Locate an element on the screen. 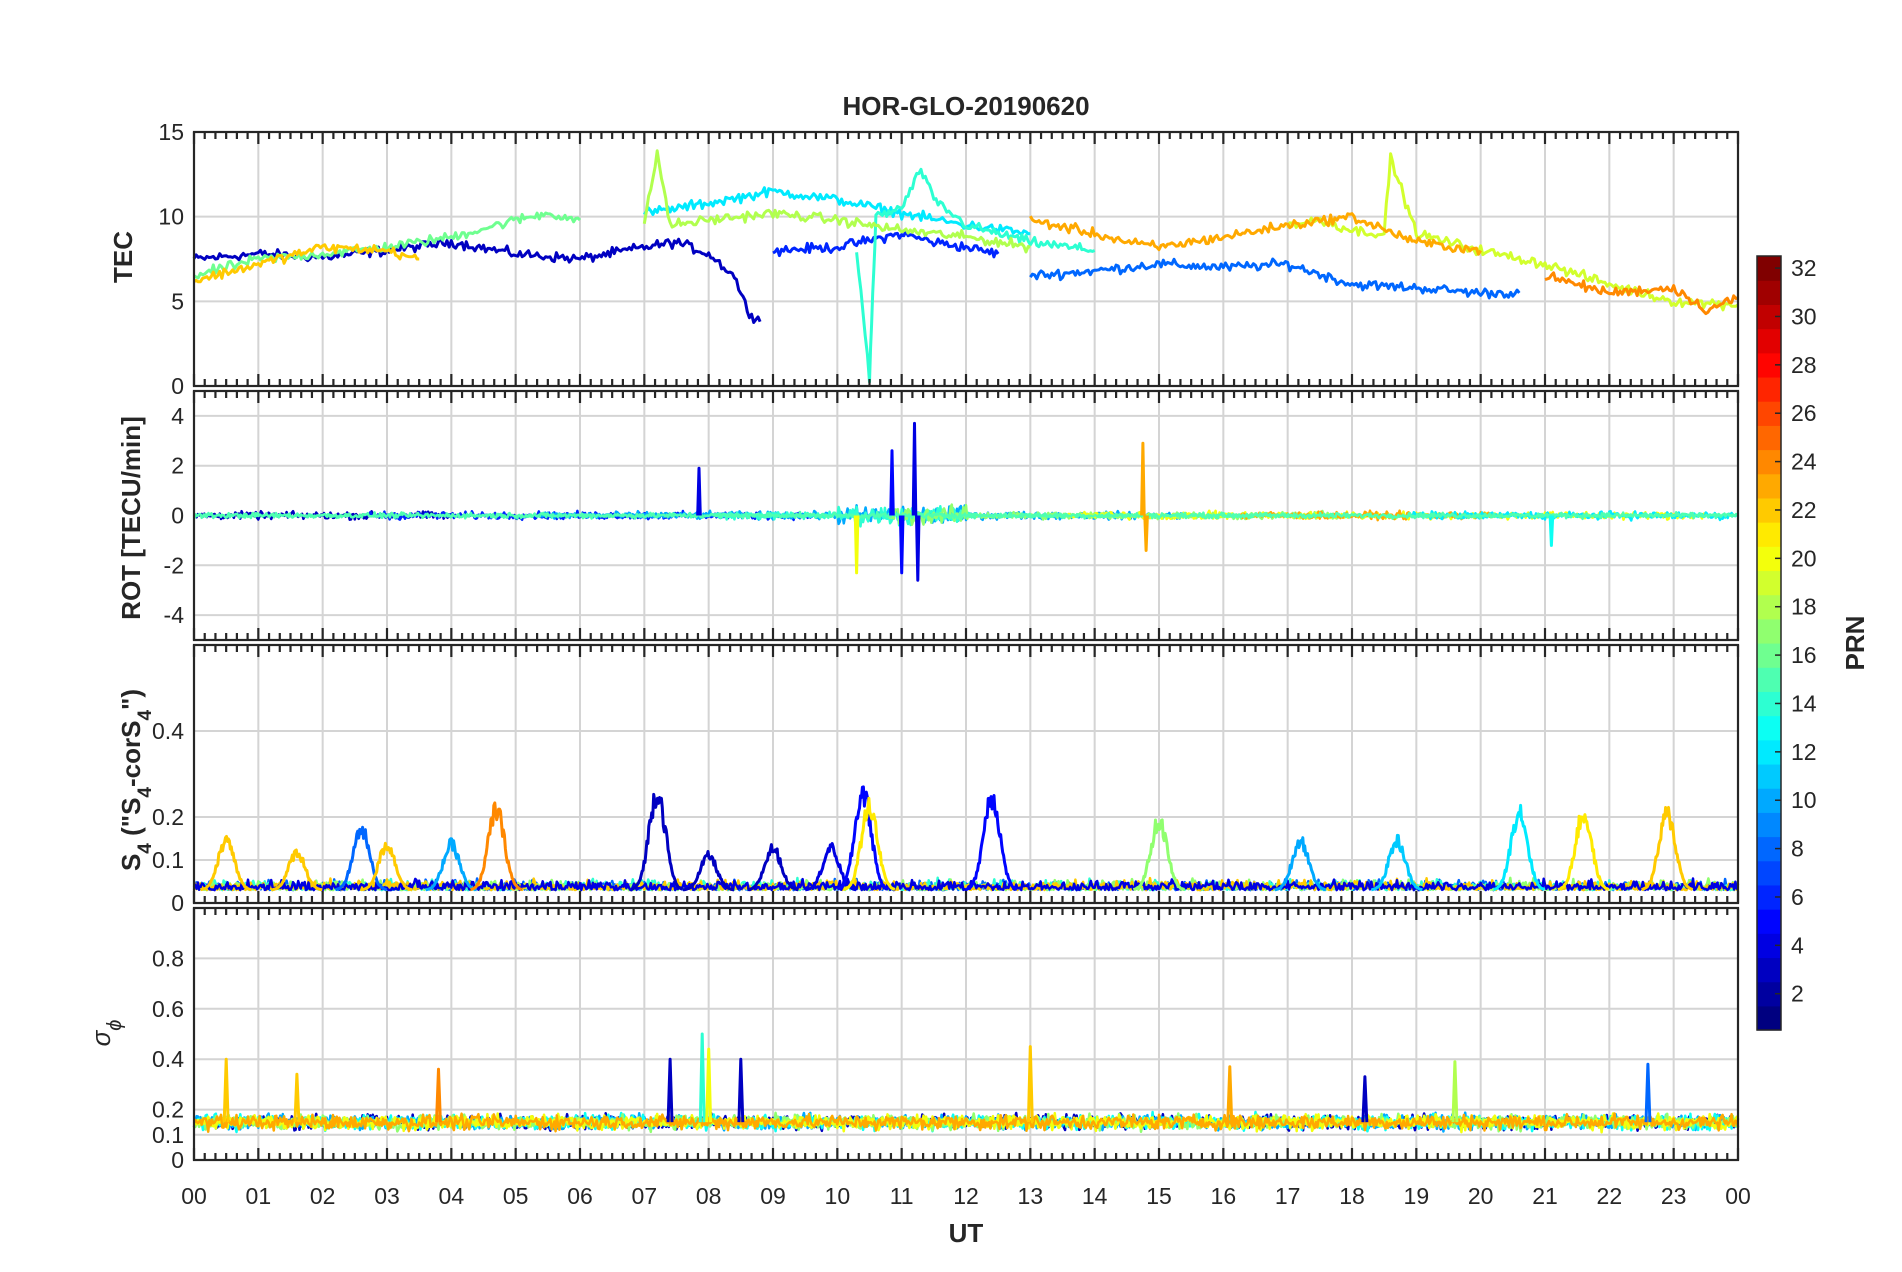 This screenshot has height=1272, width=1902. y-tick-label: 4 is located at coordinates (177, 416).